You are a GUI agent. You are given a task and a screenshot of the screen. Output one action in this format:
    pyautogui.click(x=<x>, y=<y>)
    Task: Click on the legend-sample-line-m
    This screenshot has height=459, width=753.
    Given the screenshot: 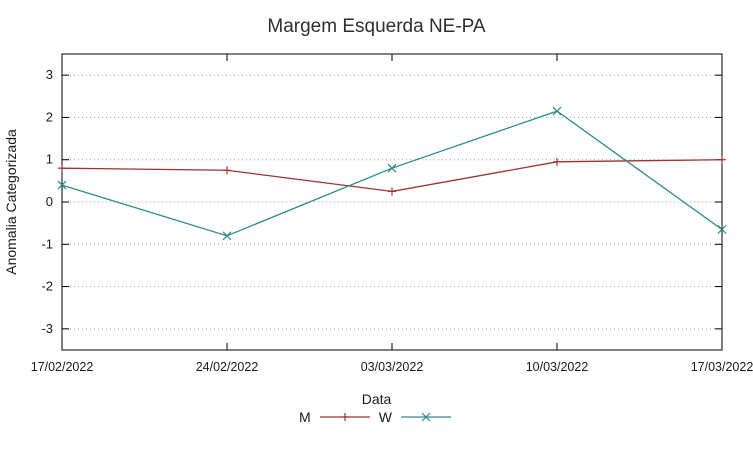 What is the action you would take?
    pyautogui.click(x=344, y=417)
    